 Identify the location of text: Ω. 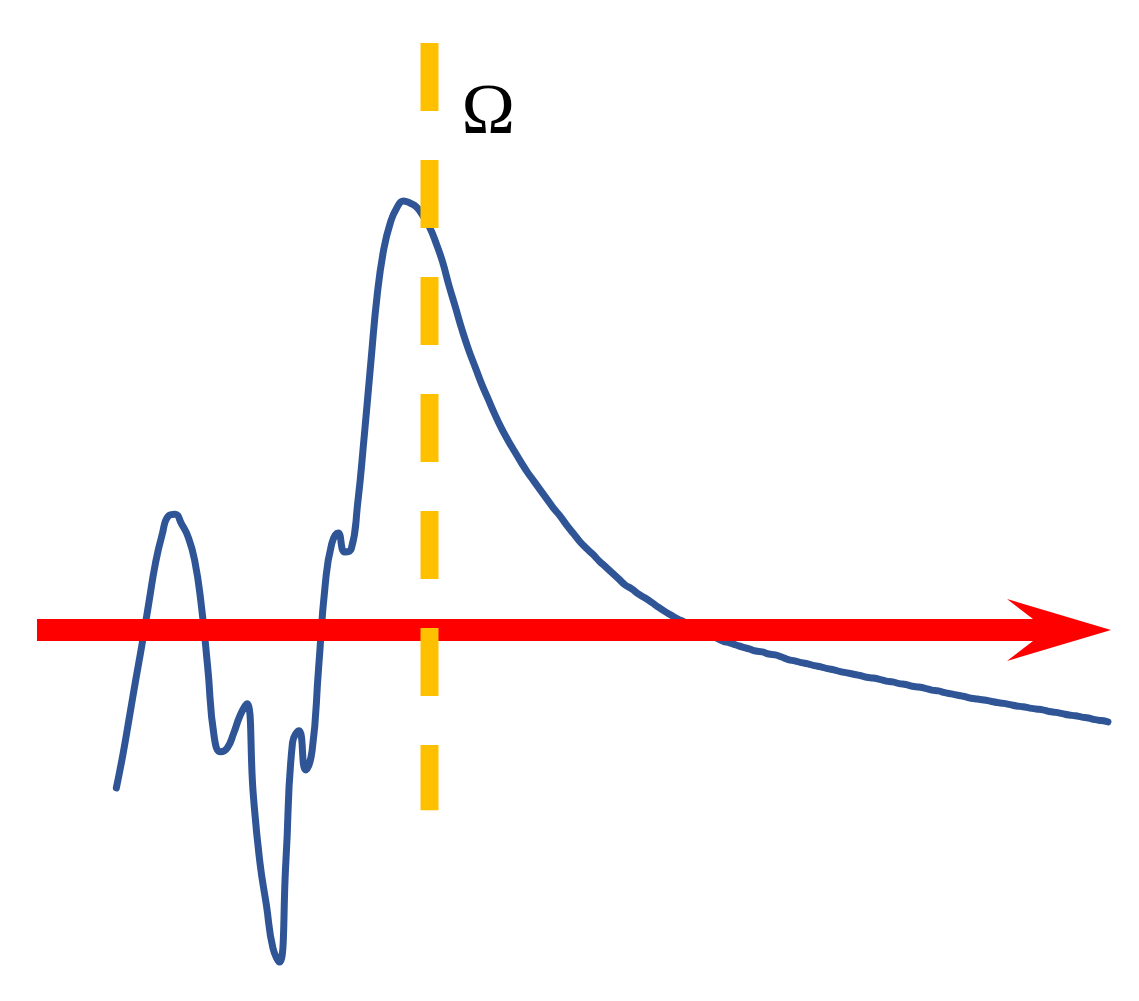
(488, 109).